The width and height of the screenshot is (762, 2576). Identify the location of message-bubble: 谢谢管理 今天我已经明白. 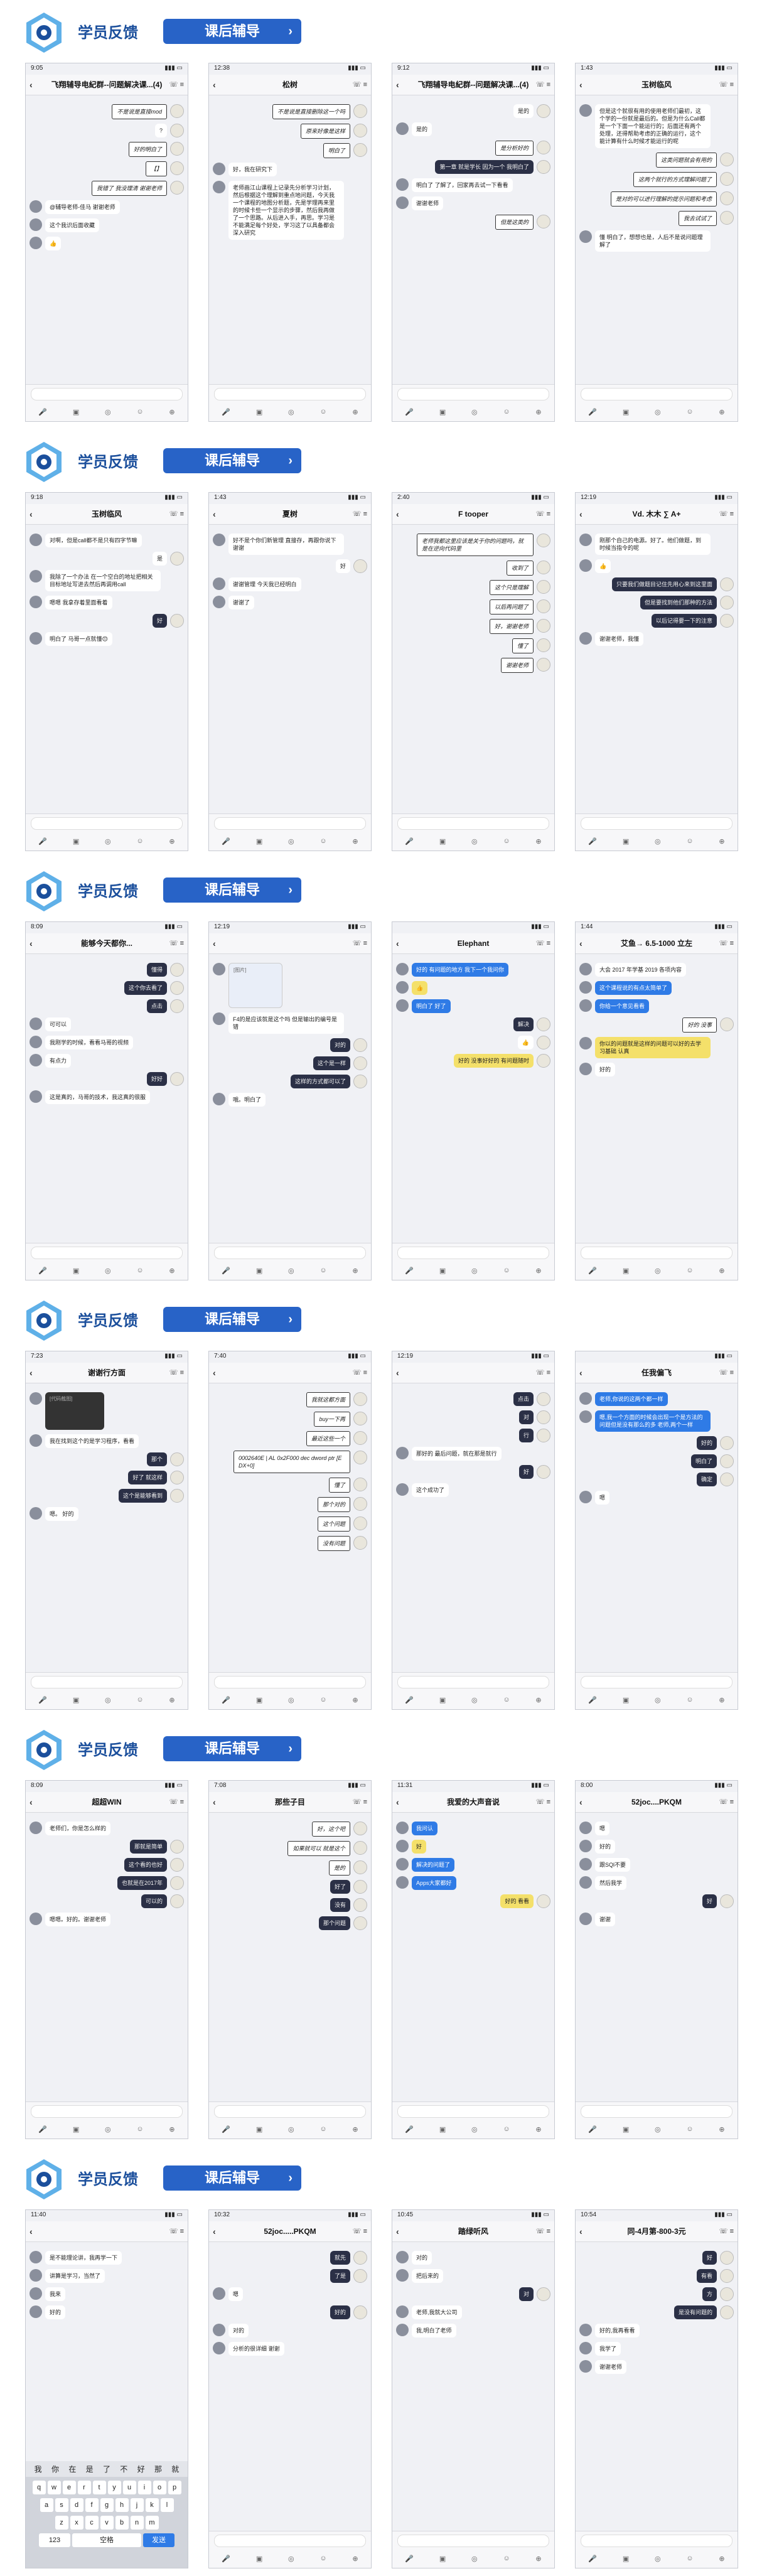
(264, 584).